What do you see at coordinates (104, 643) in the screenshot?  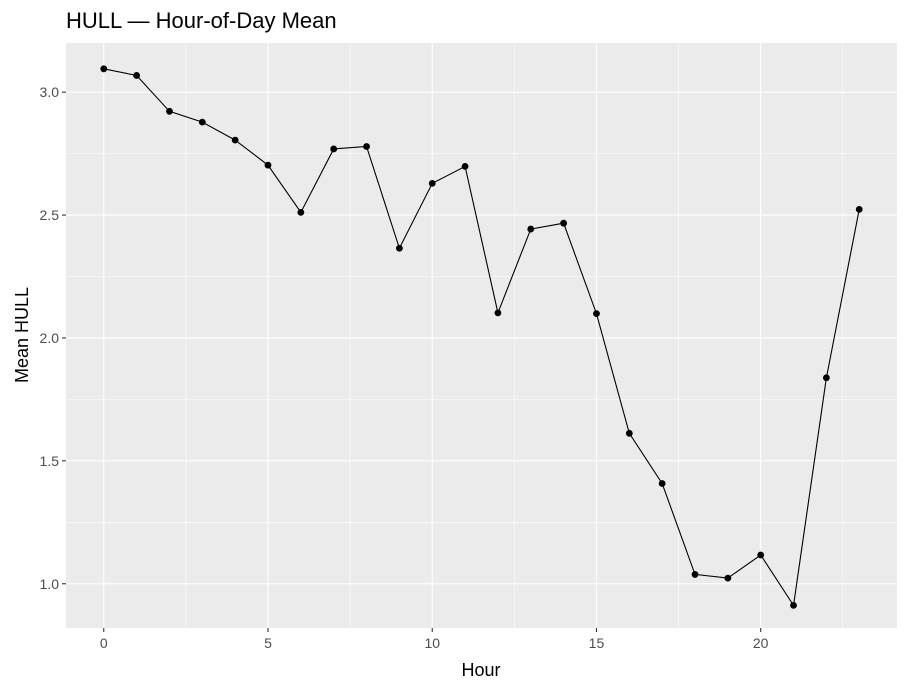 I see `x-tick-label: 0` at bounding box center [104, 643].